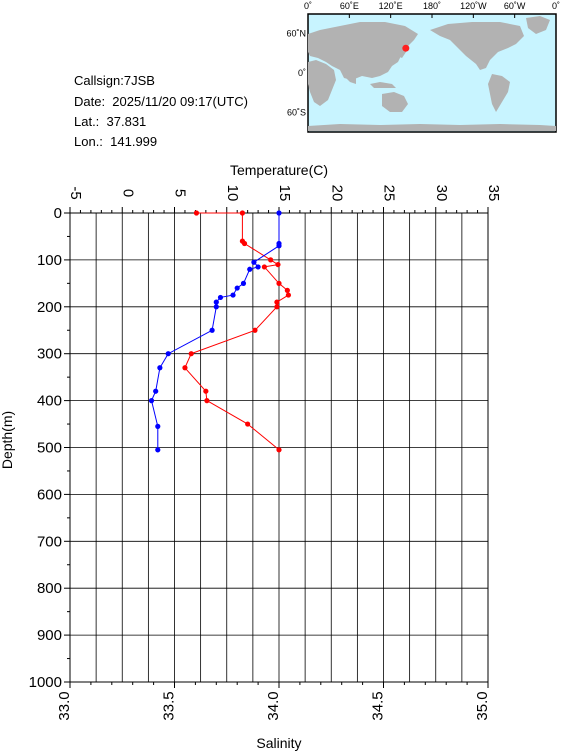 This screenshot has height=751, width=564. I want to click on callsign-text: Callsign:7JSB, so click(114, 80).